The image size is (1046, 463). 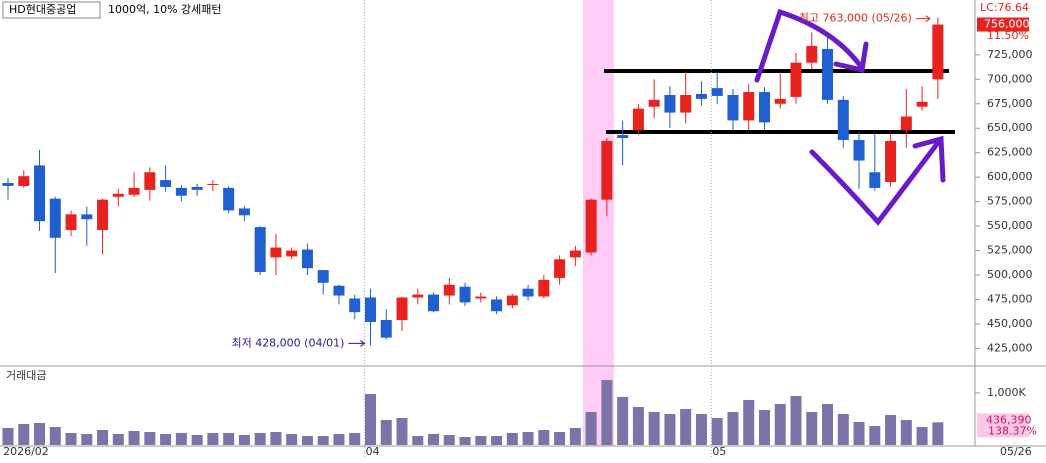 What do you see at coordinates (1004, 7) in the screenshot?
I see `indicator: LC:76.64` at bounding box center [1004, 7].